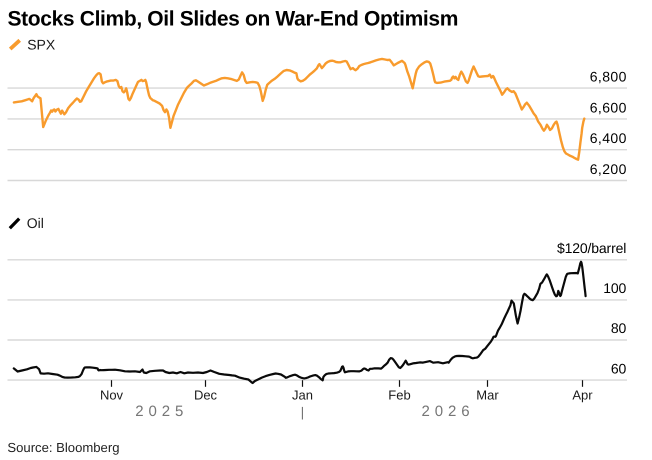  What do you see at coordinates (448, 411) in the screenshot?
I see `svg-text: 2026` at bounding box center [448, 411].